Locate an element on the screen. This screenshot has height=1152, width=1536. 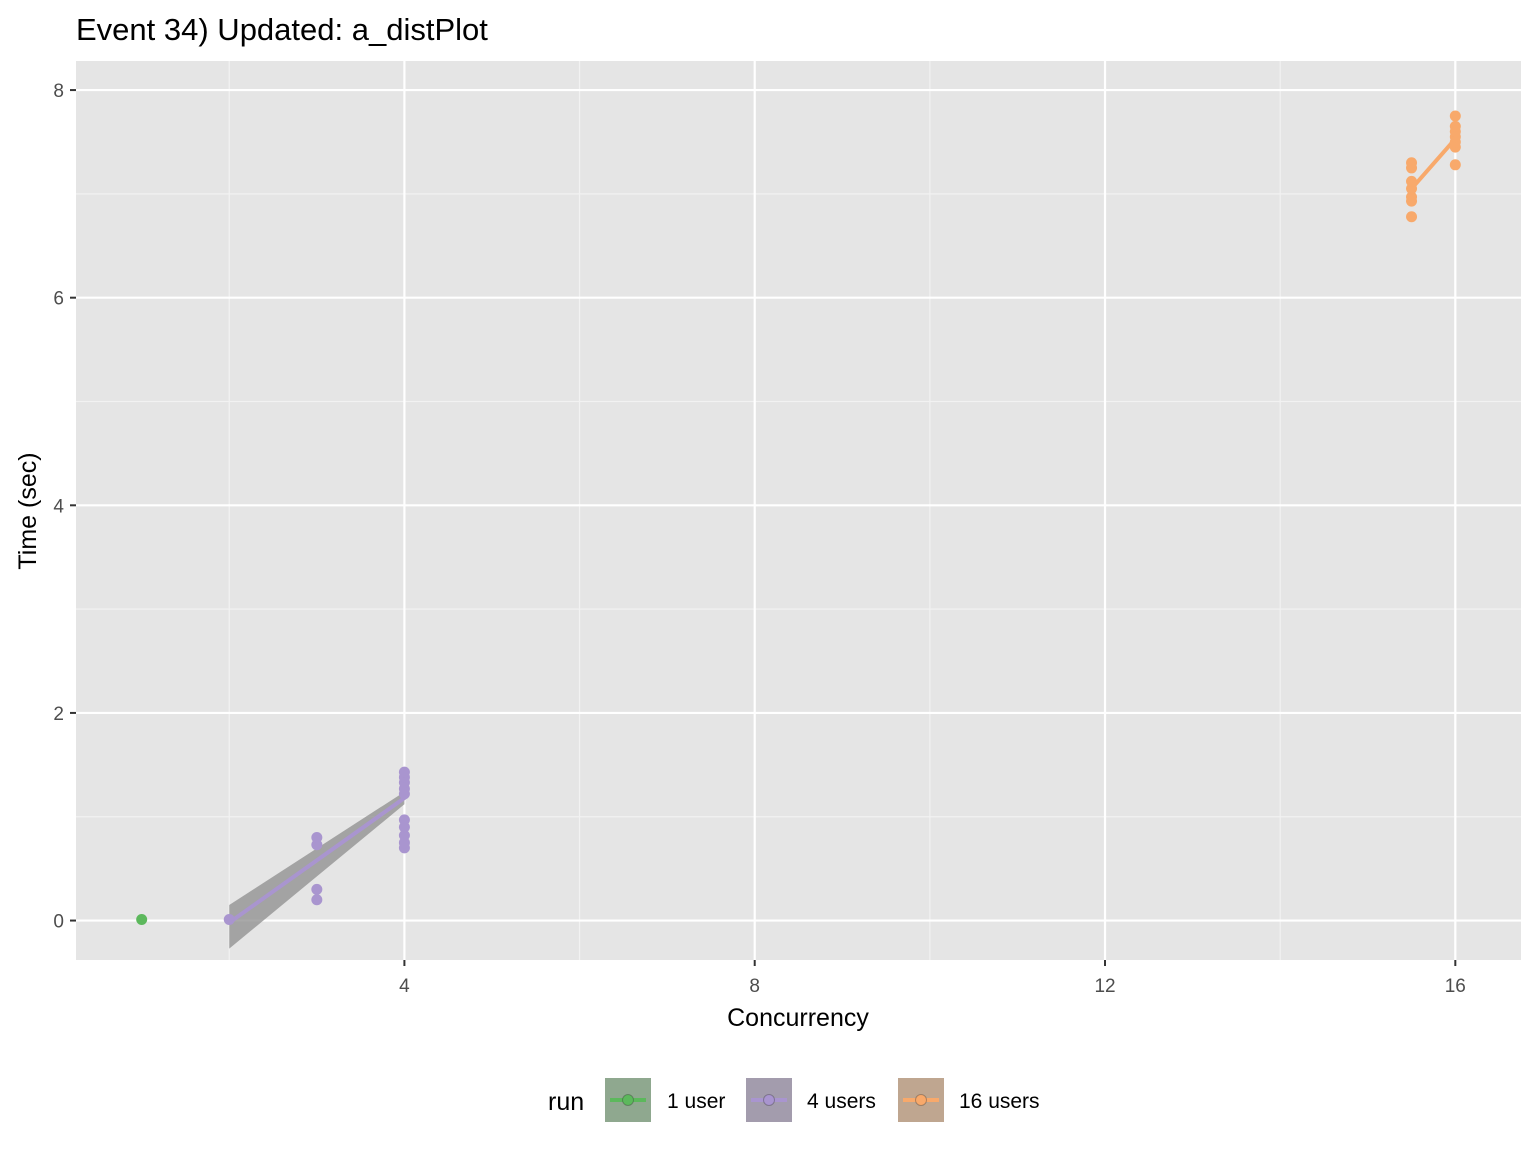
x-tick-label: 8 is located at coordinates (754, 986).